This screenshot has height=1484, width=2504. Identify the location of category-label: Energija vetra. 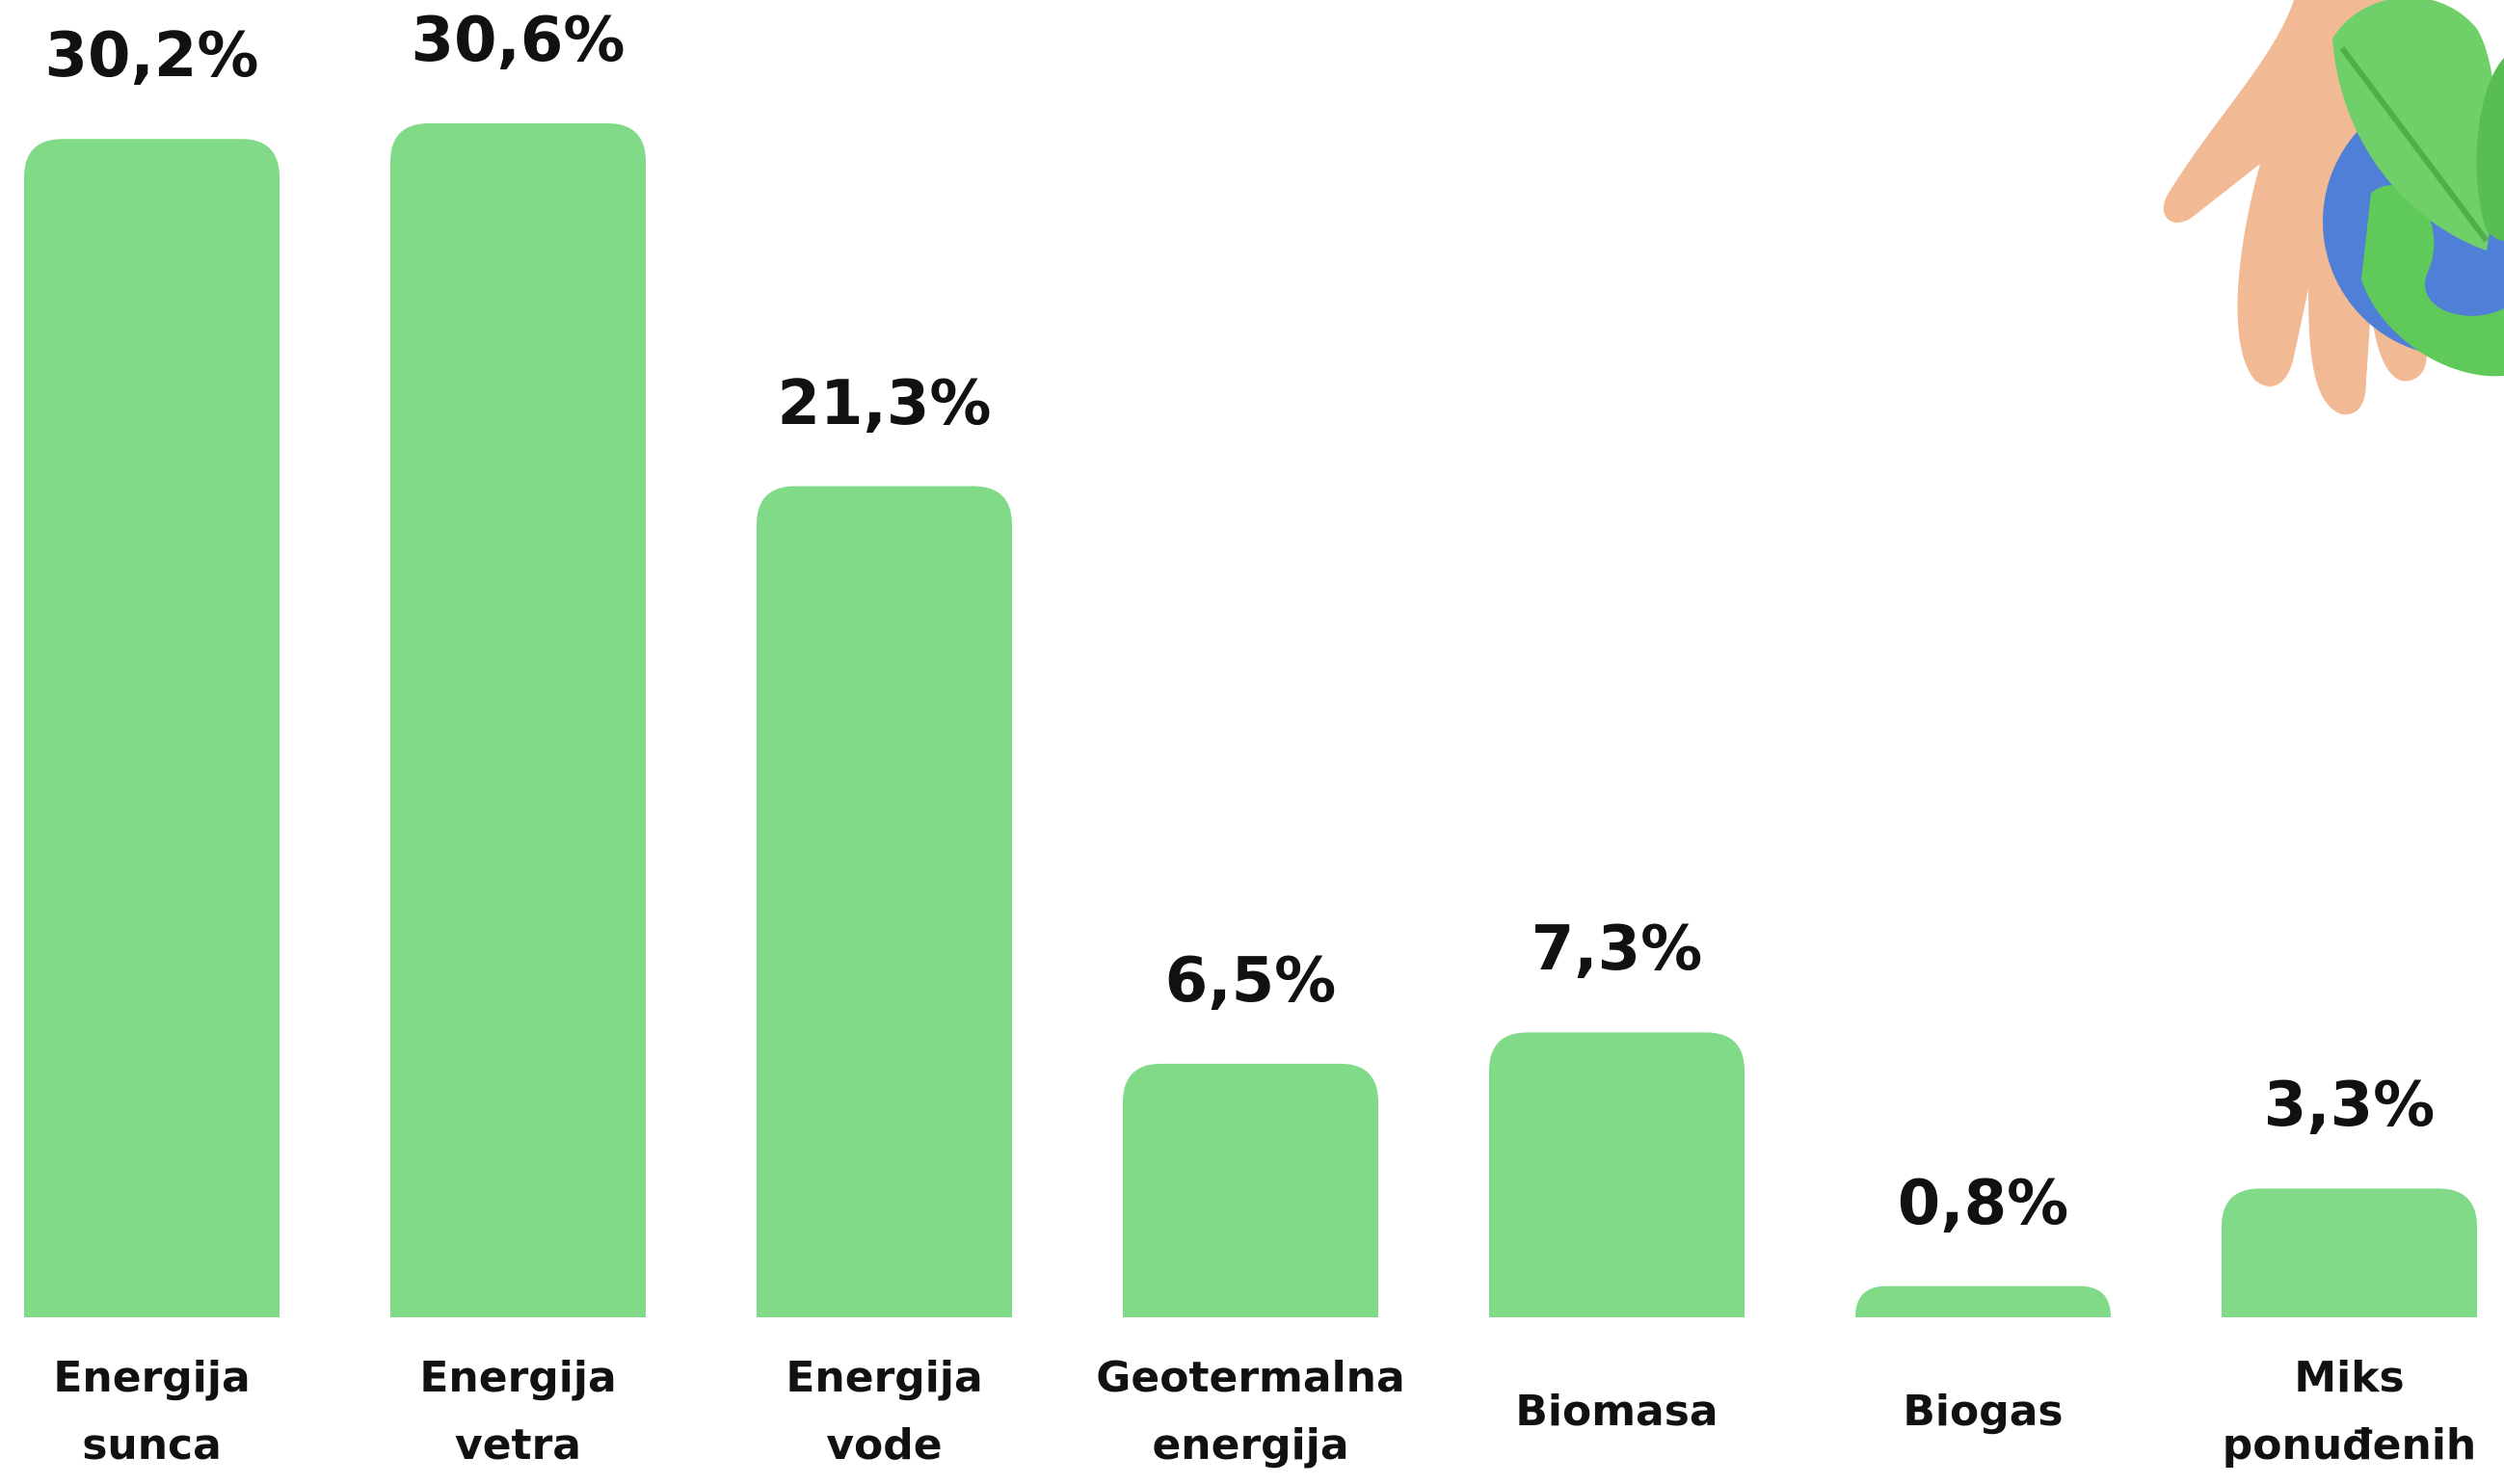
(517, 1412).